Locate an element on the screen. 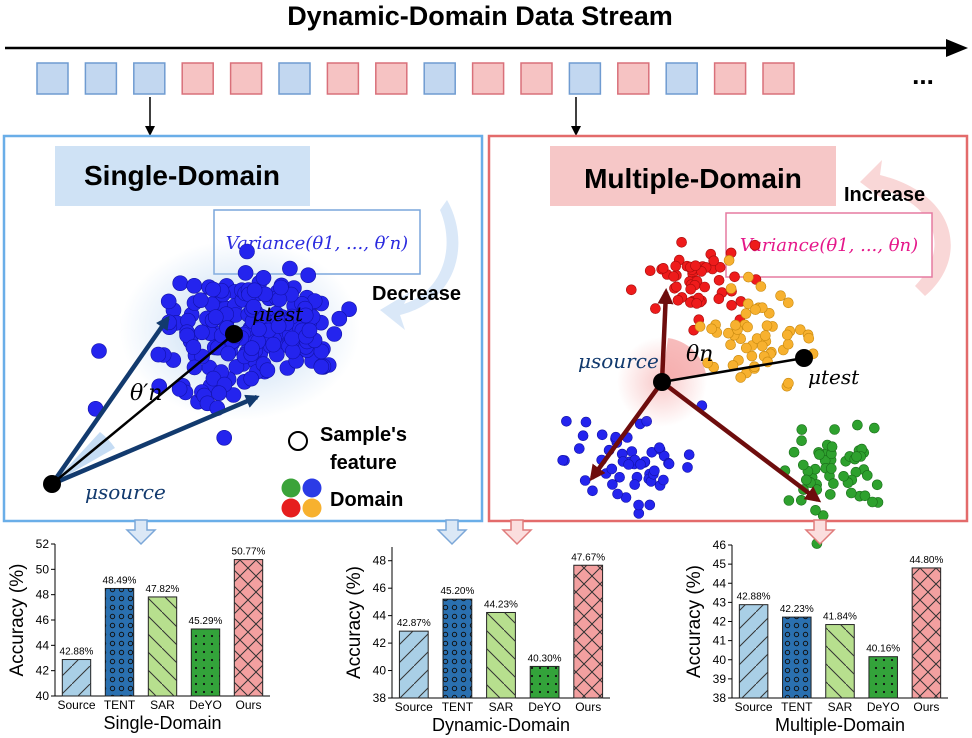  y-tick-label: 38 is located at coordinates (380, 698).